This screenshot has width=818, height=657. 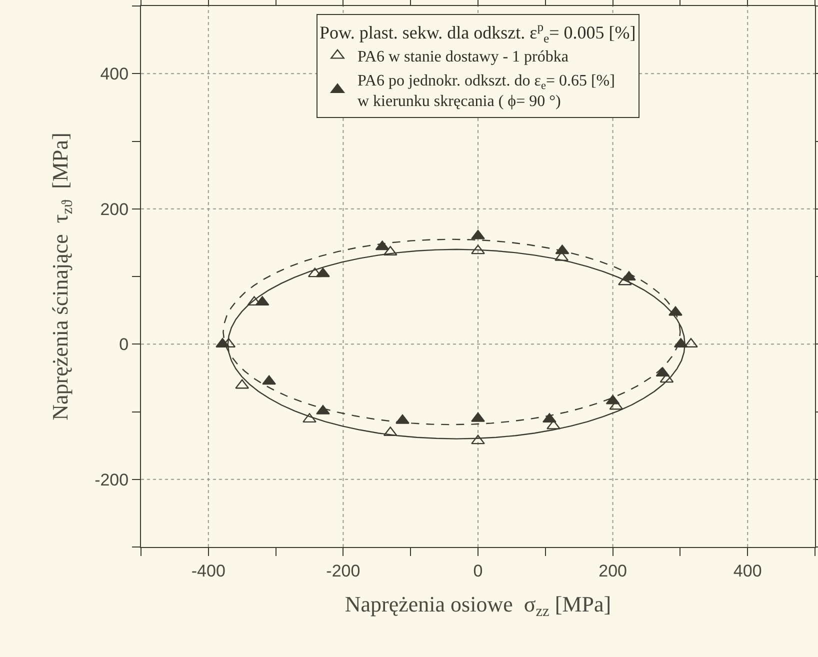 I want to click on y-tick-label: 400, so click(x=114, y=74).